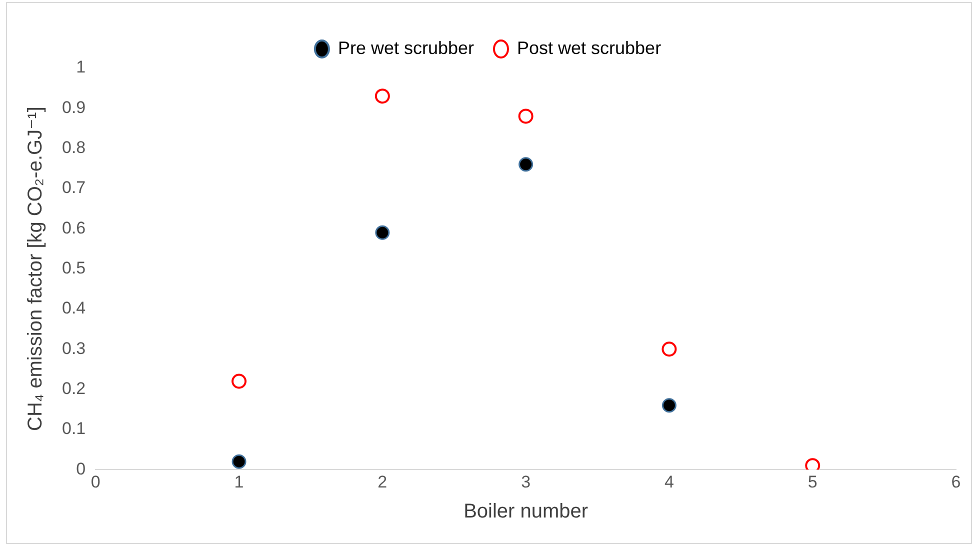 The height and width of the screenshot is (548, 976). What do you see at coordinates (74, 268) in the screenshot?
I see `y-tick-label: 0.5` at bounding box center [74, 268].